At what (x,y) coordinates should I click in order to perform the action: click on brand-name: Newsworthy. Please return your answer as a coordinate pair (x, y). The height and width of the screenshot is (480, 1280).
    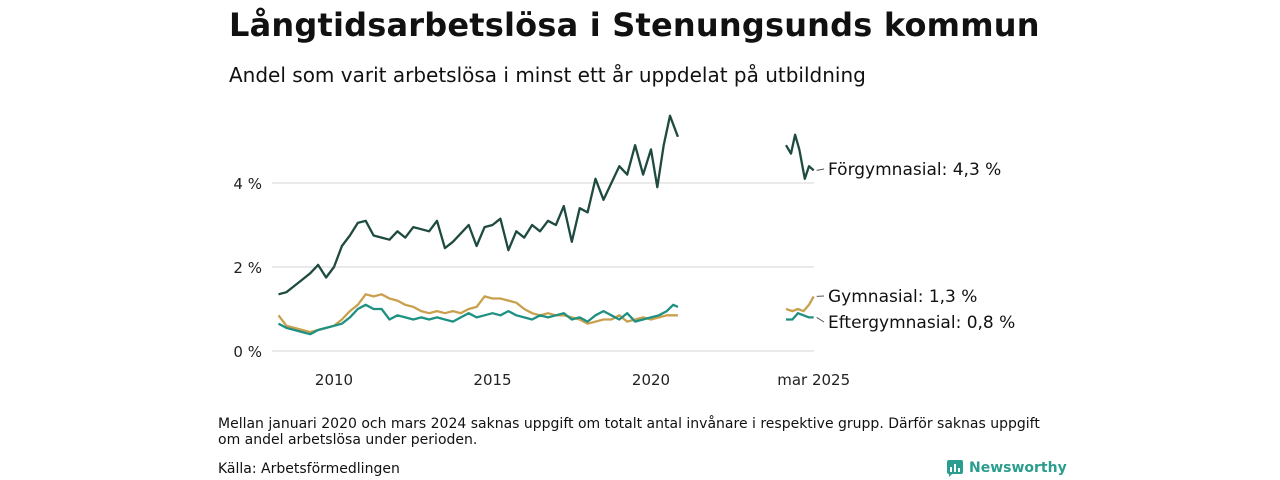
    Looking at the image, I should click on (1018, 468).